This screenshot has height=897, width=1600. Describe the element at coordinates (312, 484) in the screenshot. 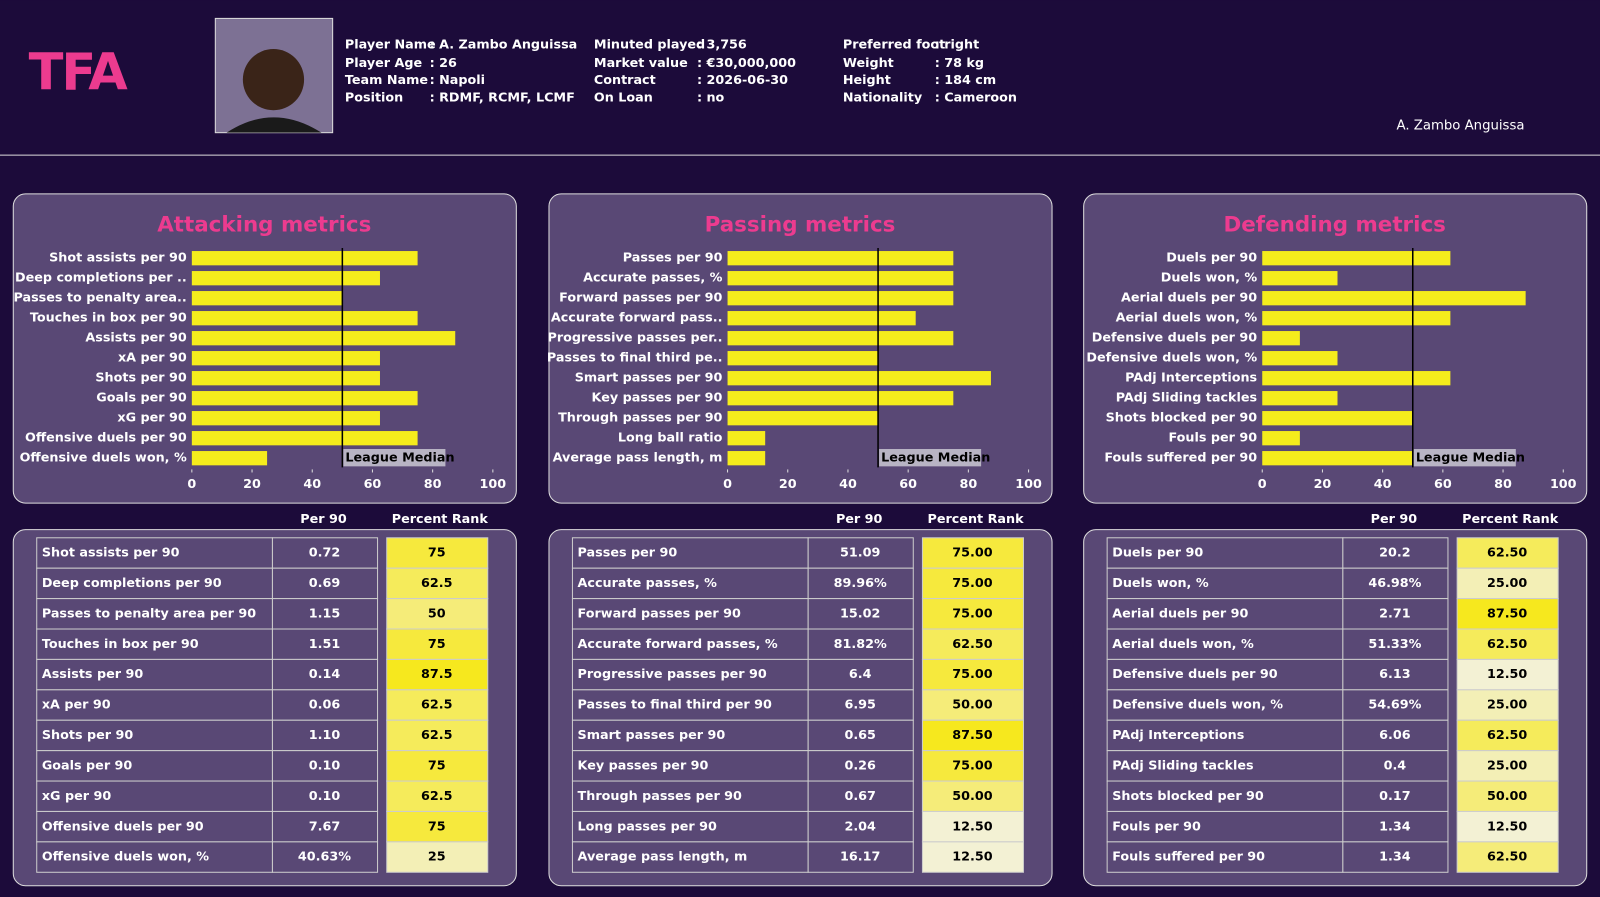

I see `x-tick-label: 40` at that location.